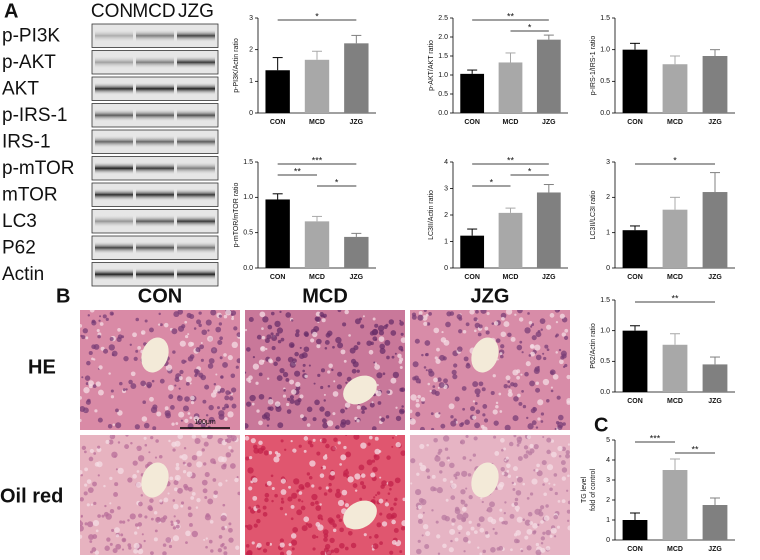 Image resolution: width=760 pixels, height=560 pixels. What do you see at coordinates (635, 530) in the screenshot?
I see `bar` at bounding box center [635, 530].